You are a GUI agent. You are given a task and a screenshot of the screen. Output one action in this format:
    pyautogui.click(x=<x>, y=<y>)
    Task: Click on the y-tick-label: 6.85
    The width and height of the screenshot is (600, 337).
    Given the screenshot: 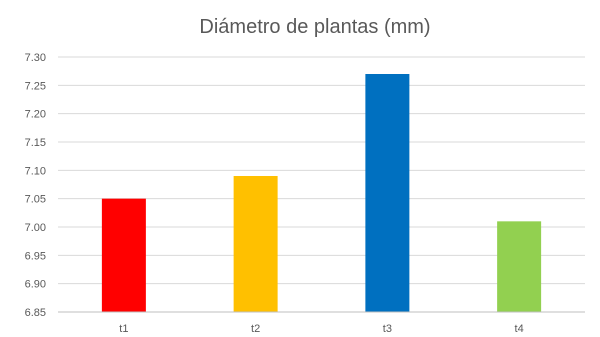 What is the action you would take?
    pyautogui.click(x=35, y=313)
    